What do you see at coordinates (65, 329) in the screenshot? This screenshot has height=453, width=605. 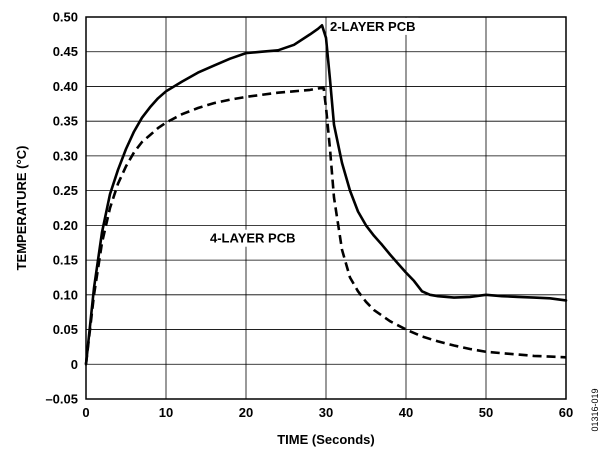 I see `y-tick-label: 0.05` at bounding box center [65, 329].